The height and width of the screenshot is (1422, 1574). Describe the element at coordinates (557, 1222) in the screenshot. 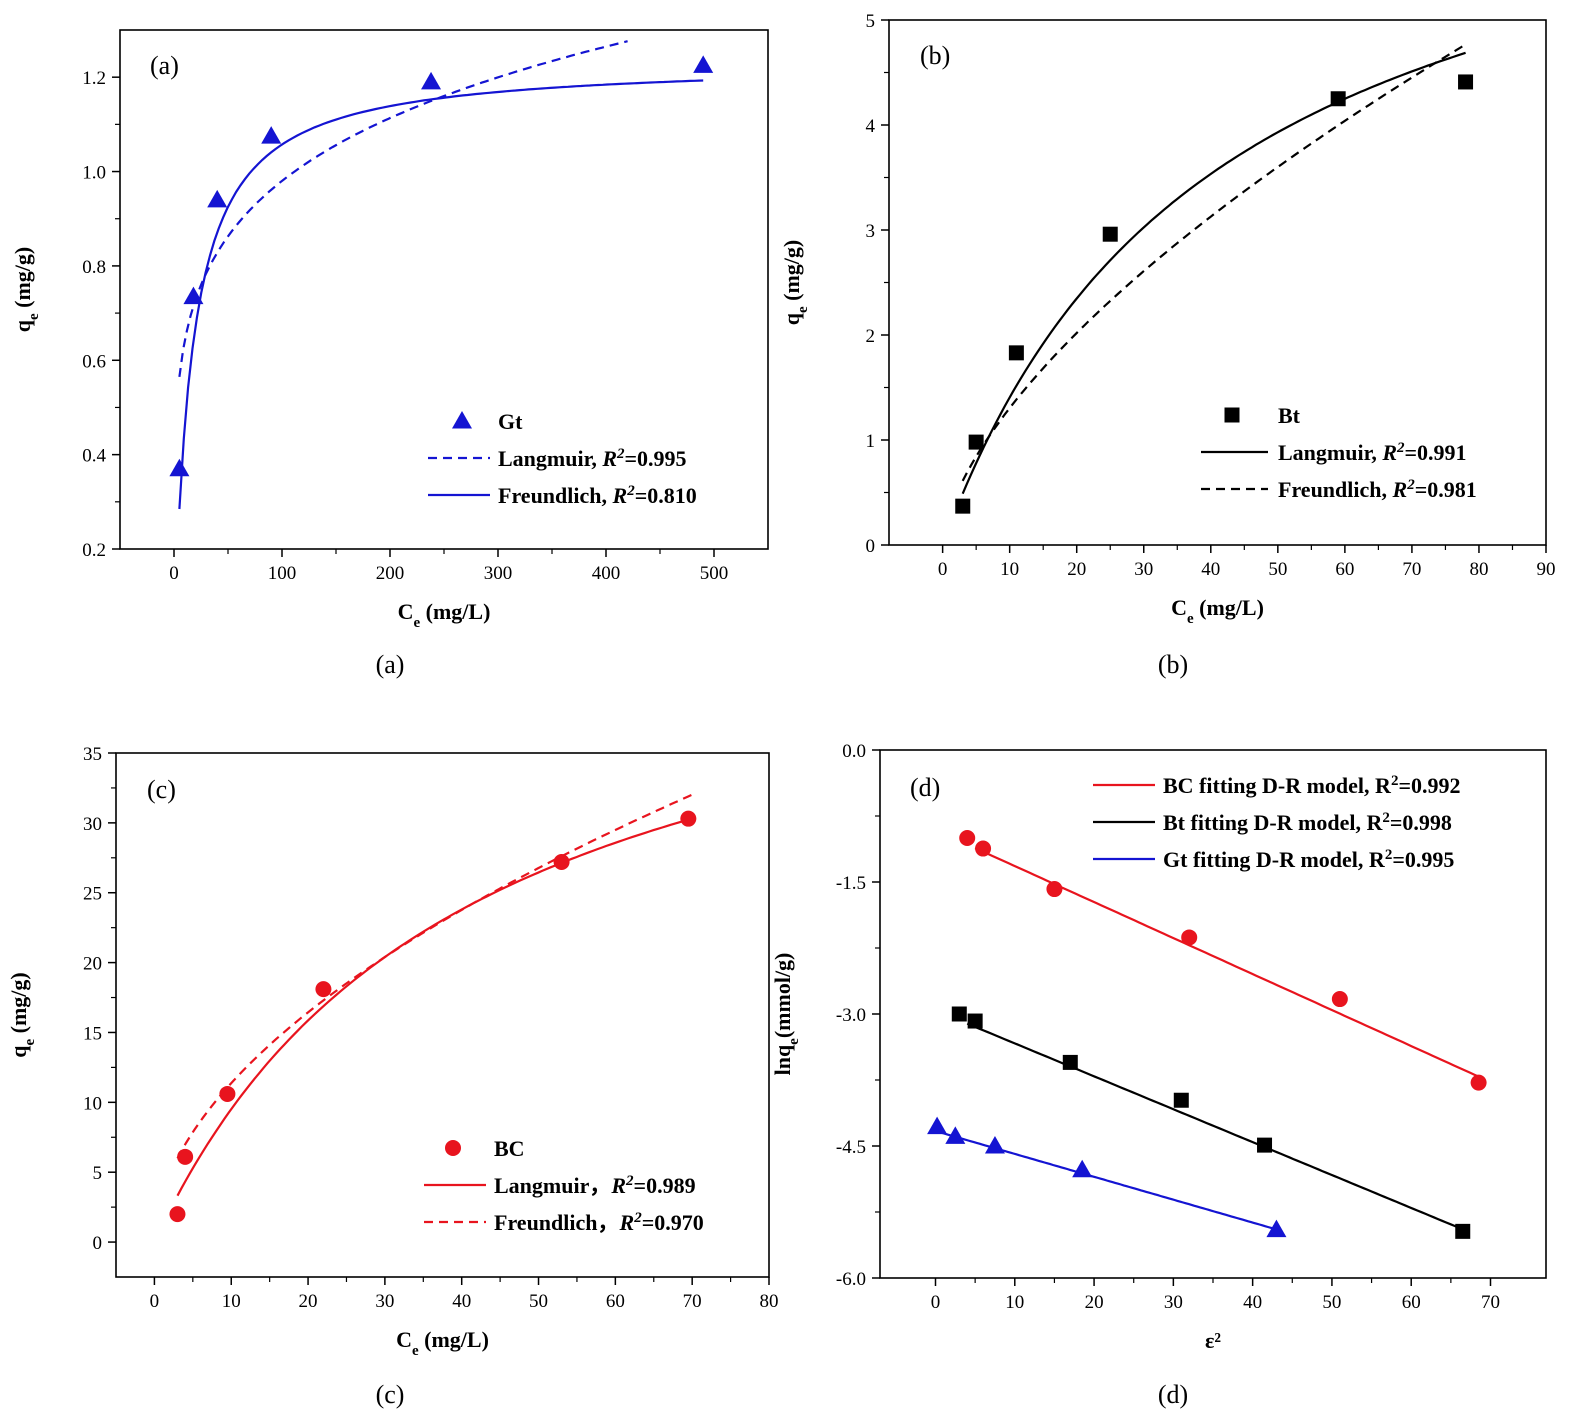

I see `legend-series-name: Freundlich，` at that location.